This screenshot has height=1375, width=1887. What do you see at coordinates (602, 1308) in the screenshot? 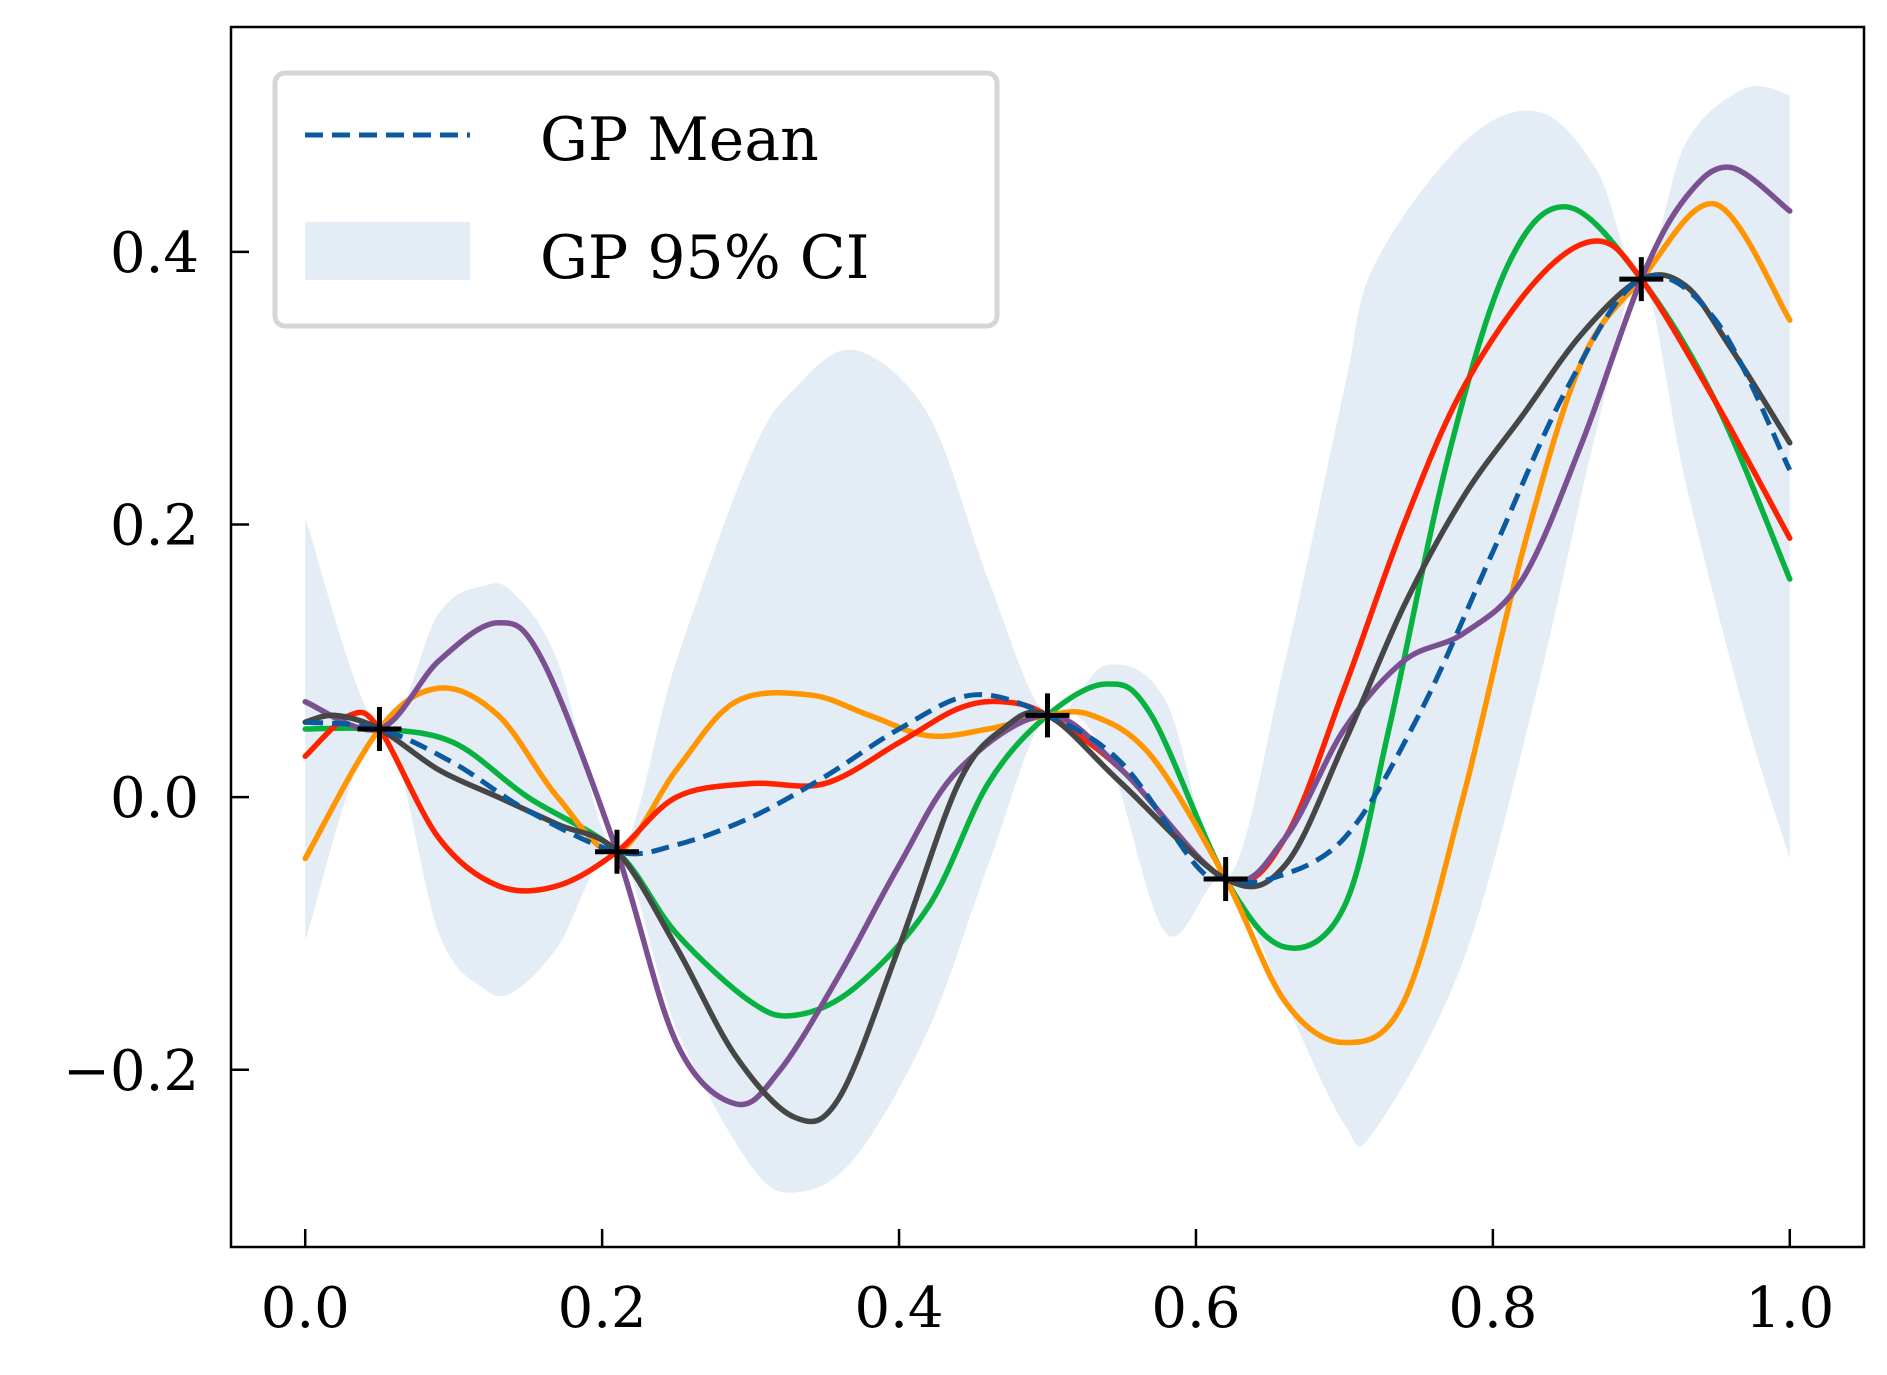
I see `x-tick-label: 0.2` at bounding box center [602, 1308].